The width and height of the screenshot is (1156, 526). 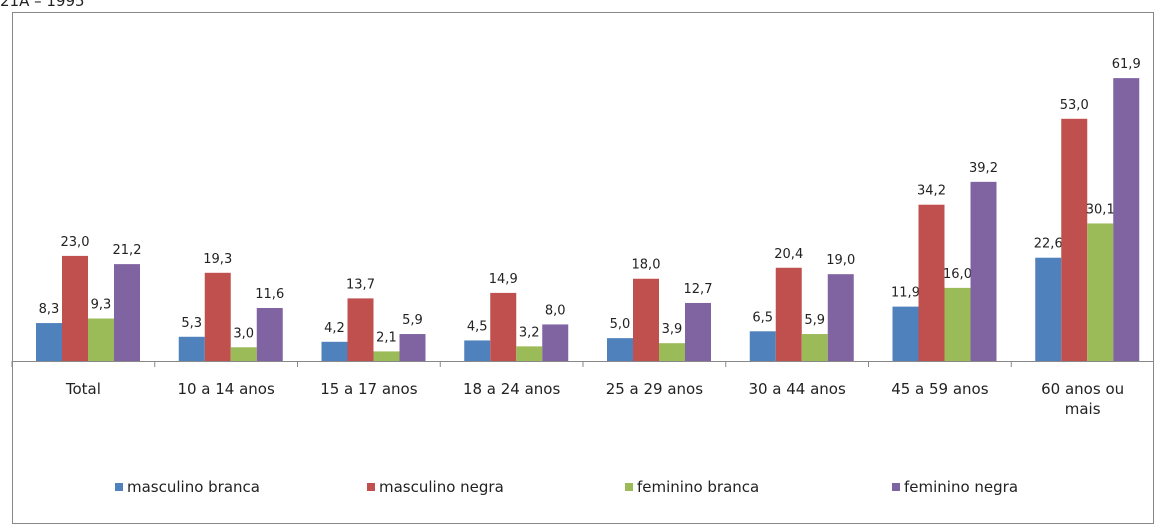 I want to click on x-tick-label: 10 a 14 anos, so click(x=226, y=389).